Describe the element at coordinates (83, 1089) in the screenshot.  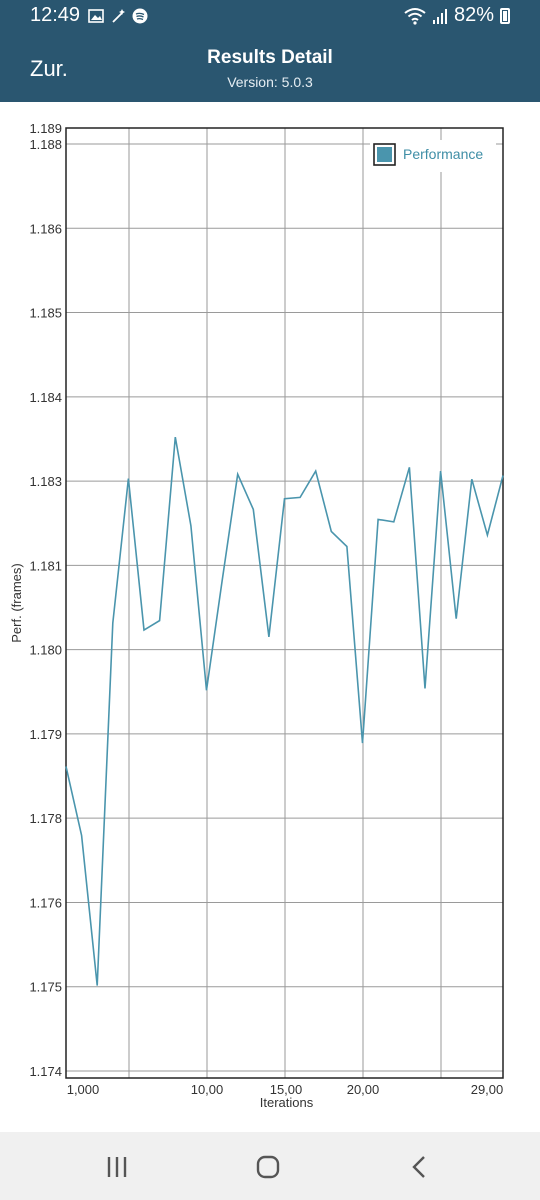
I see `x-tick-label: 1,000` at that location.